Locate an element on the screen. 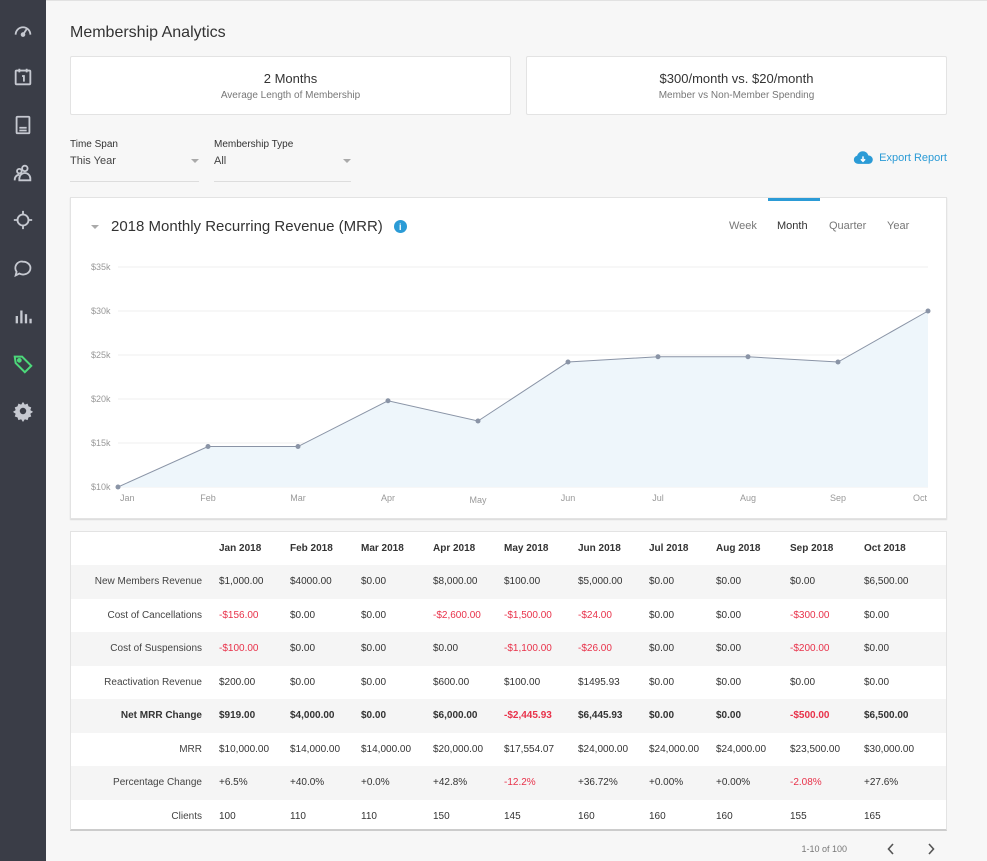 The width and height of the screenshot is (987, 861). settings-icon is located at coordinates (23, 411).